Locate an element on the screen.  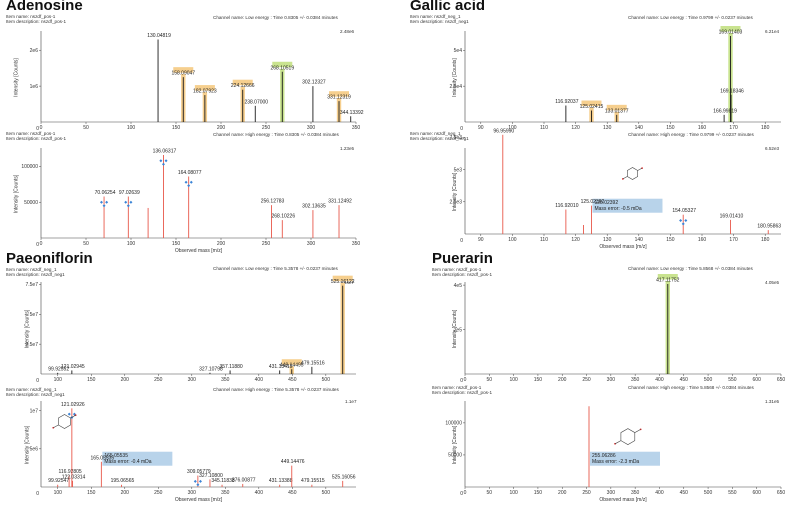
peak-label: 224.12666 is located at coordinates (243, 86).